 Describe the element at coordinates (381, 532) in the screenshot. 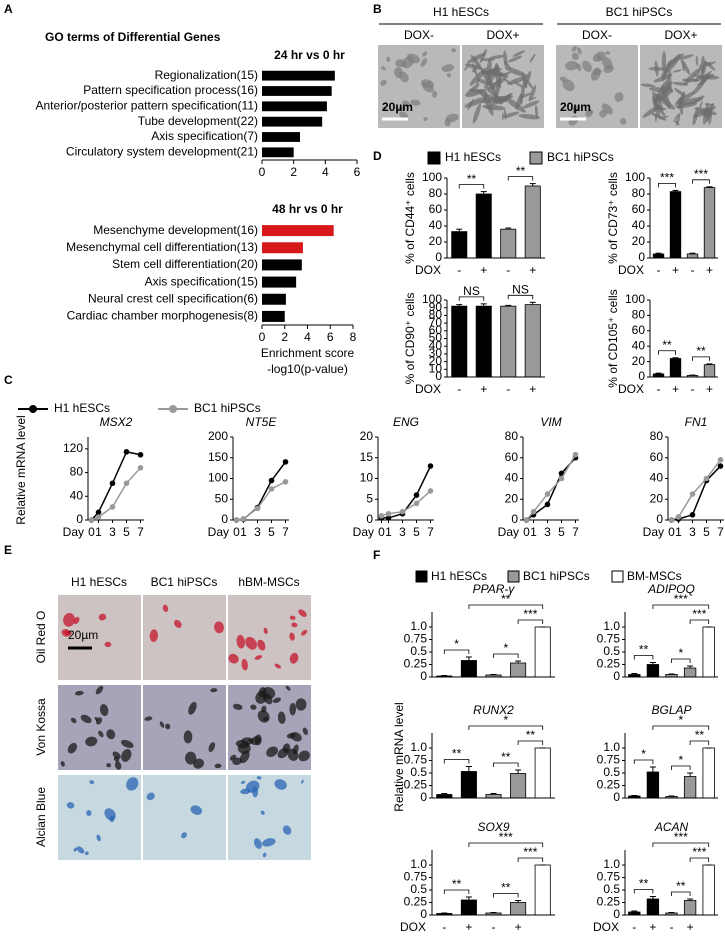

I see `x-tick-label: 0` at that location.